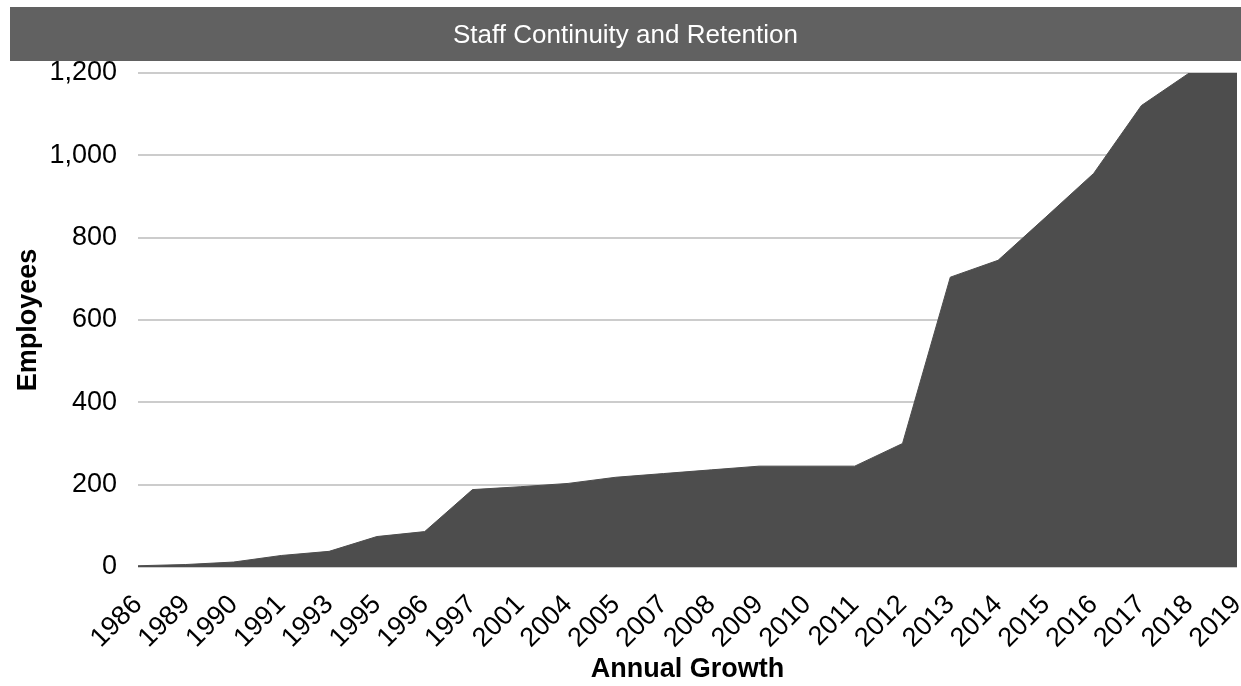 The height and width of the screenshot is (686, 1241). Describe the element at coordinates (625, 34) in the screenshot. I see `chart-title: Staff Continuity and Retention` at that location.